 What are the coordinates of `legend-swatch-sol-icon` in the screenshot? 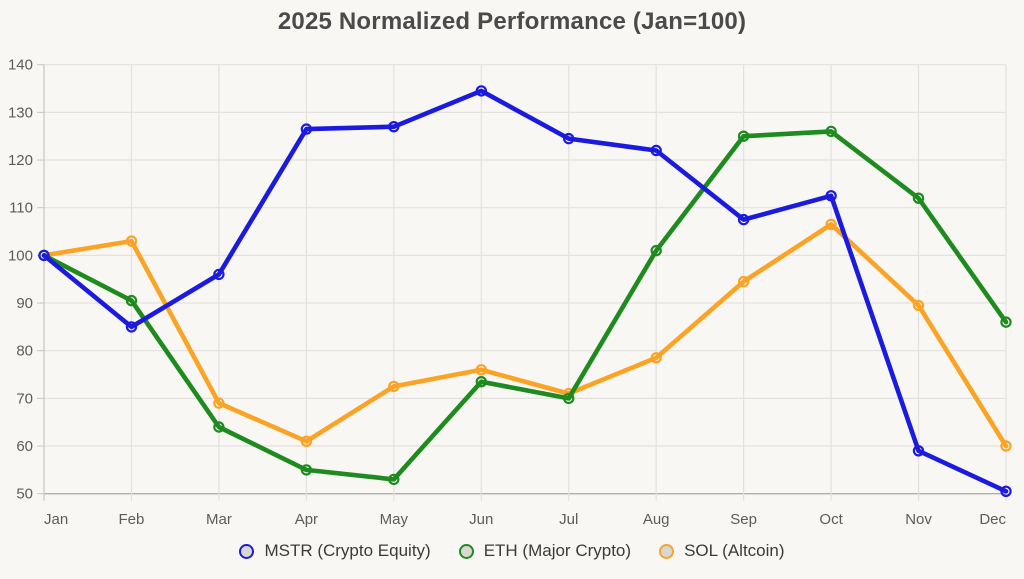 It's located at (667, 551).